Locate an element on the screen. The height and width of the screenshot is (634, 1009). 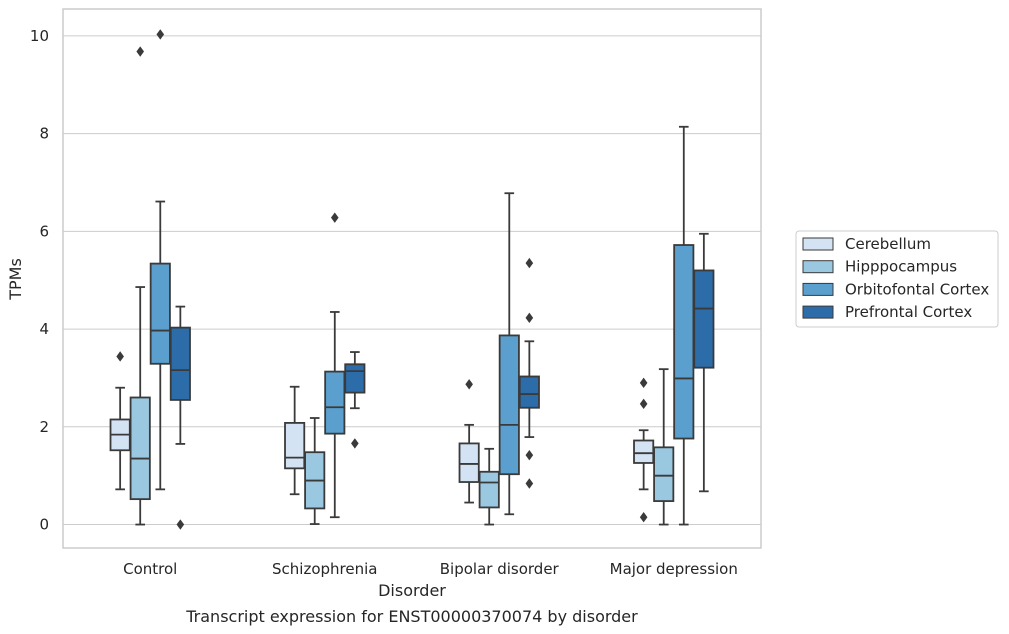
y-tick-label: 2 is located at coordinates (44, 427).